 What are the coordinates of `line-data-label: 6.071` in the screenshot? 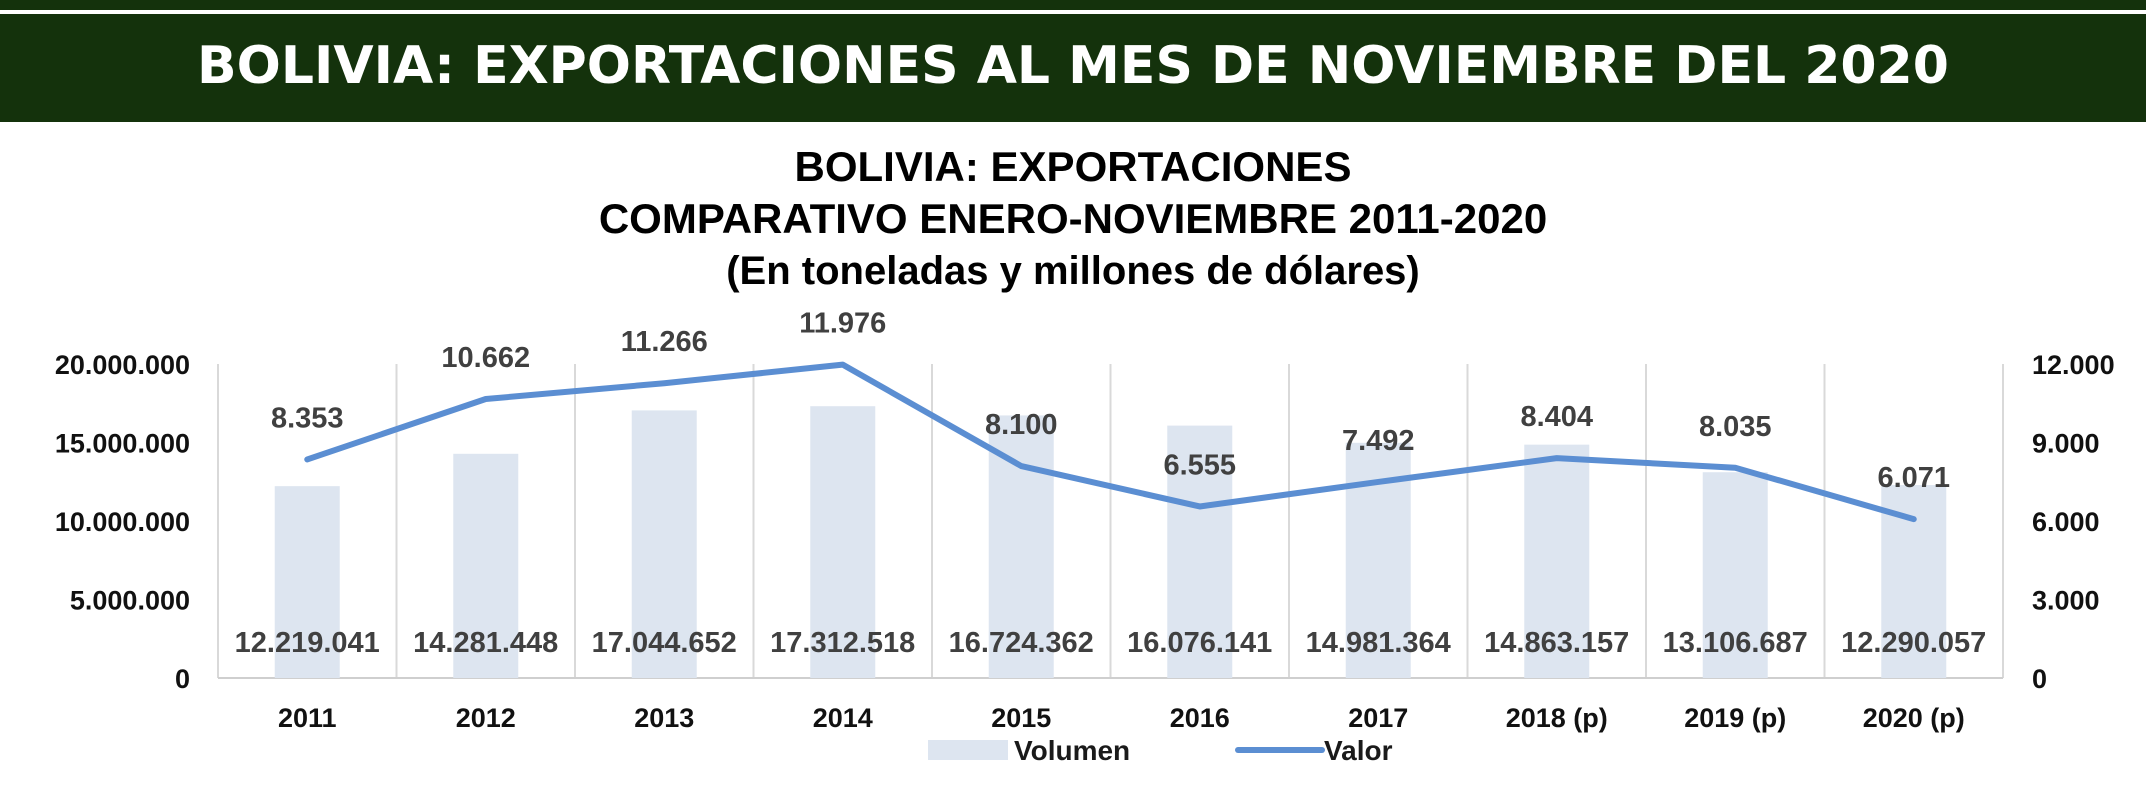 It's located at (1913, 478).